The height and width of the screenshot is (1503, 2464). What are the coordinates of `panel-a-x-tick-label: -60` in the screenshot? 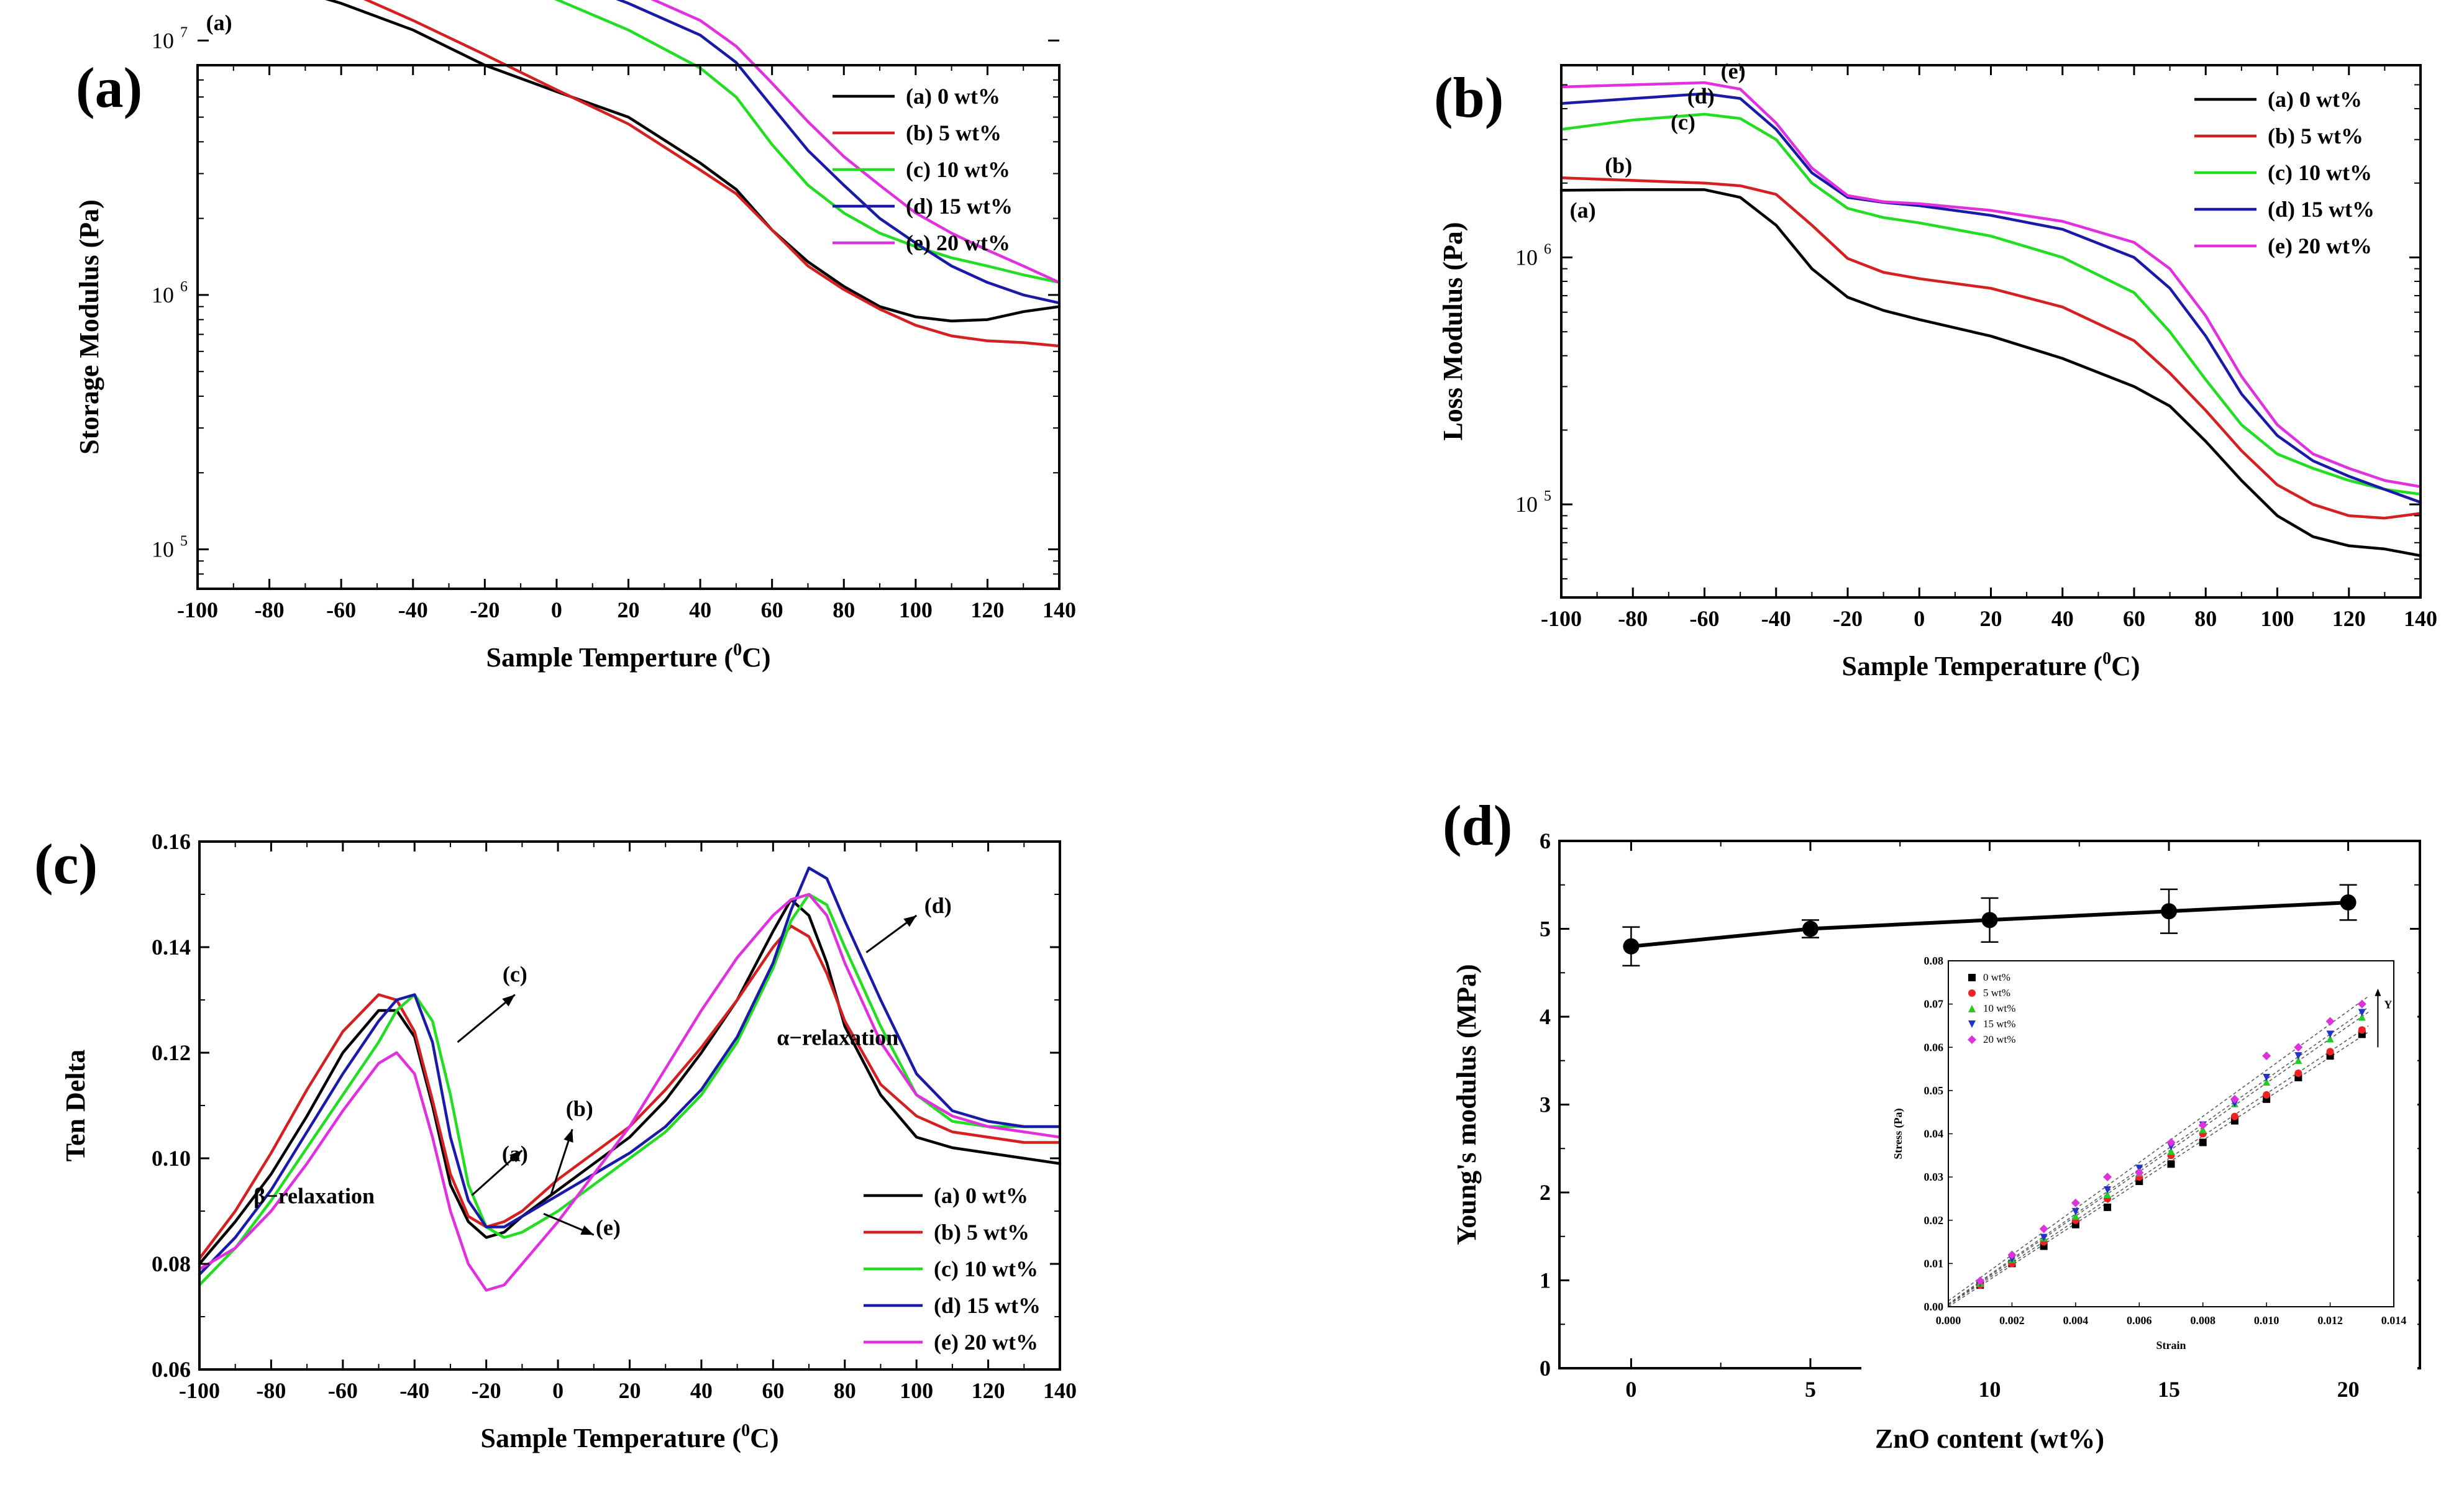 It's located at (341, 609).